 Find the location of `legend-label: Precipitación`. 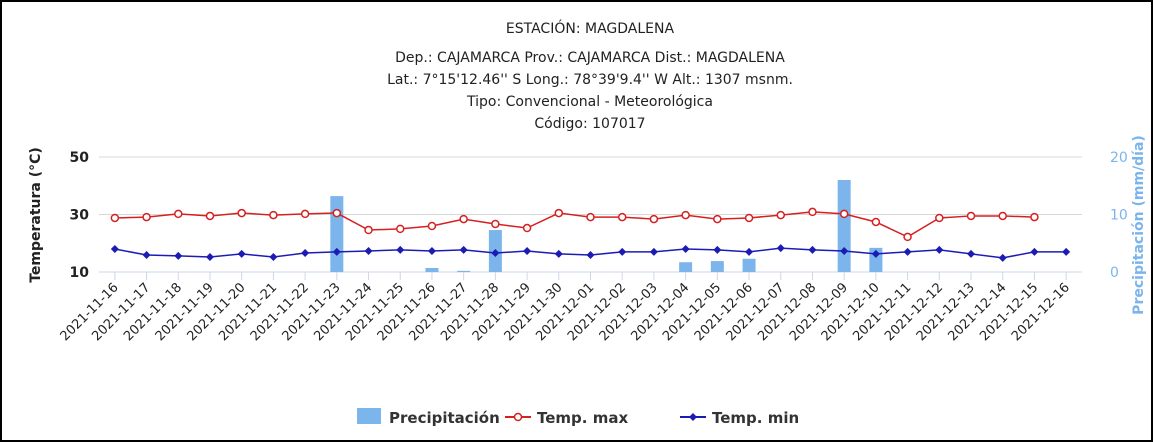

legend-label: Precipitación is located at coordinates (444, 418).